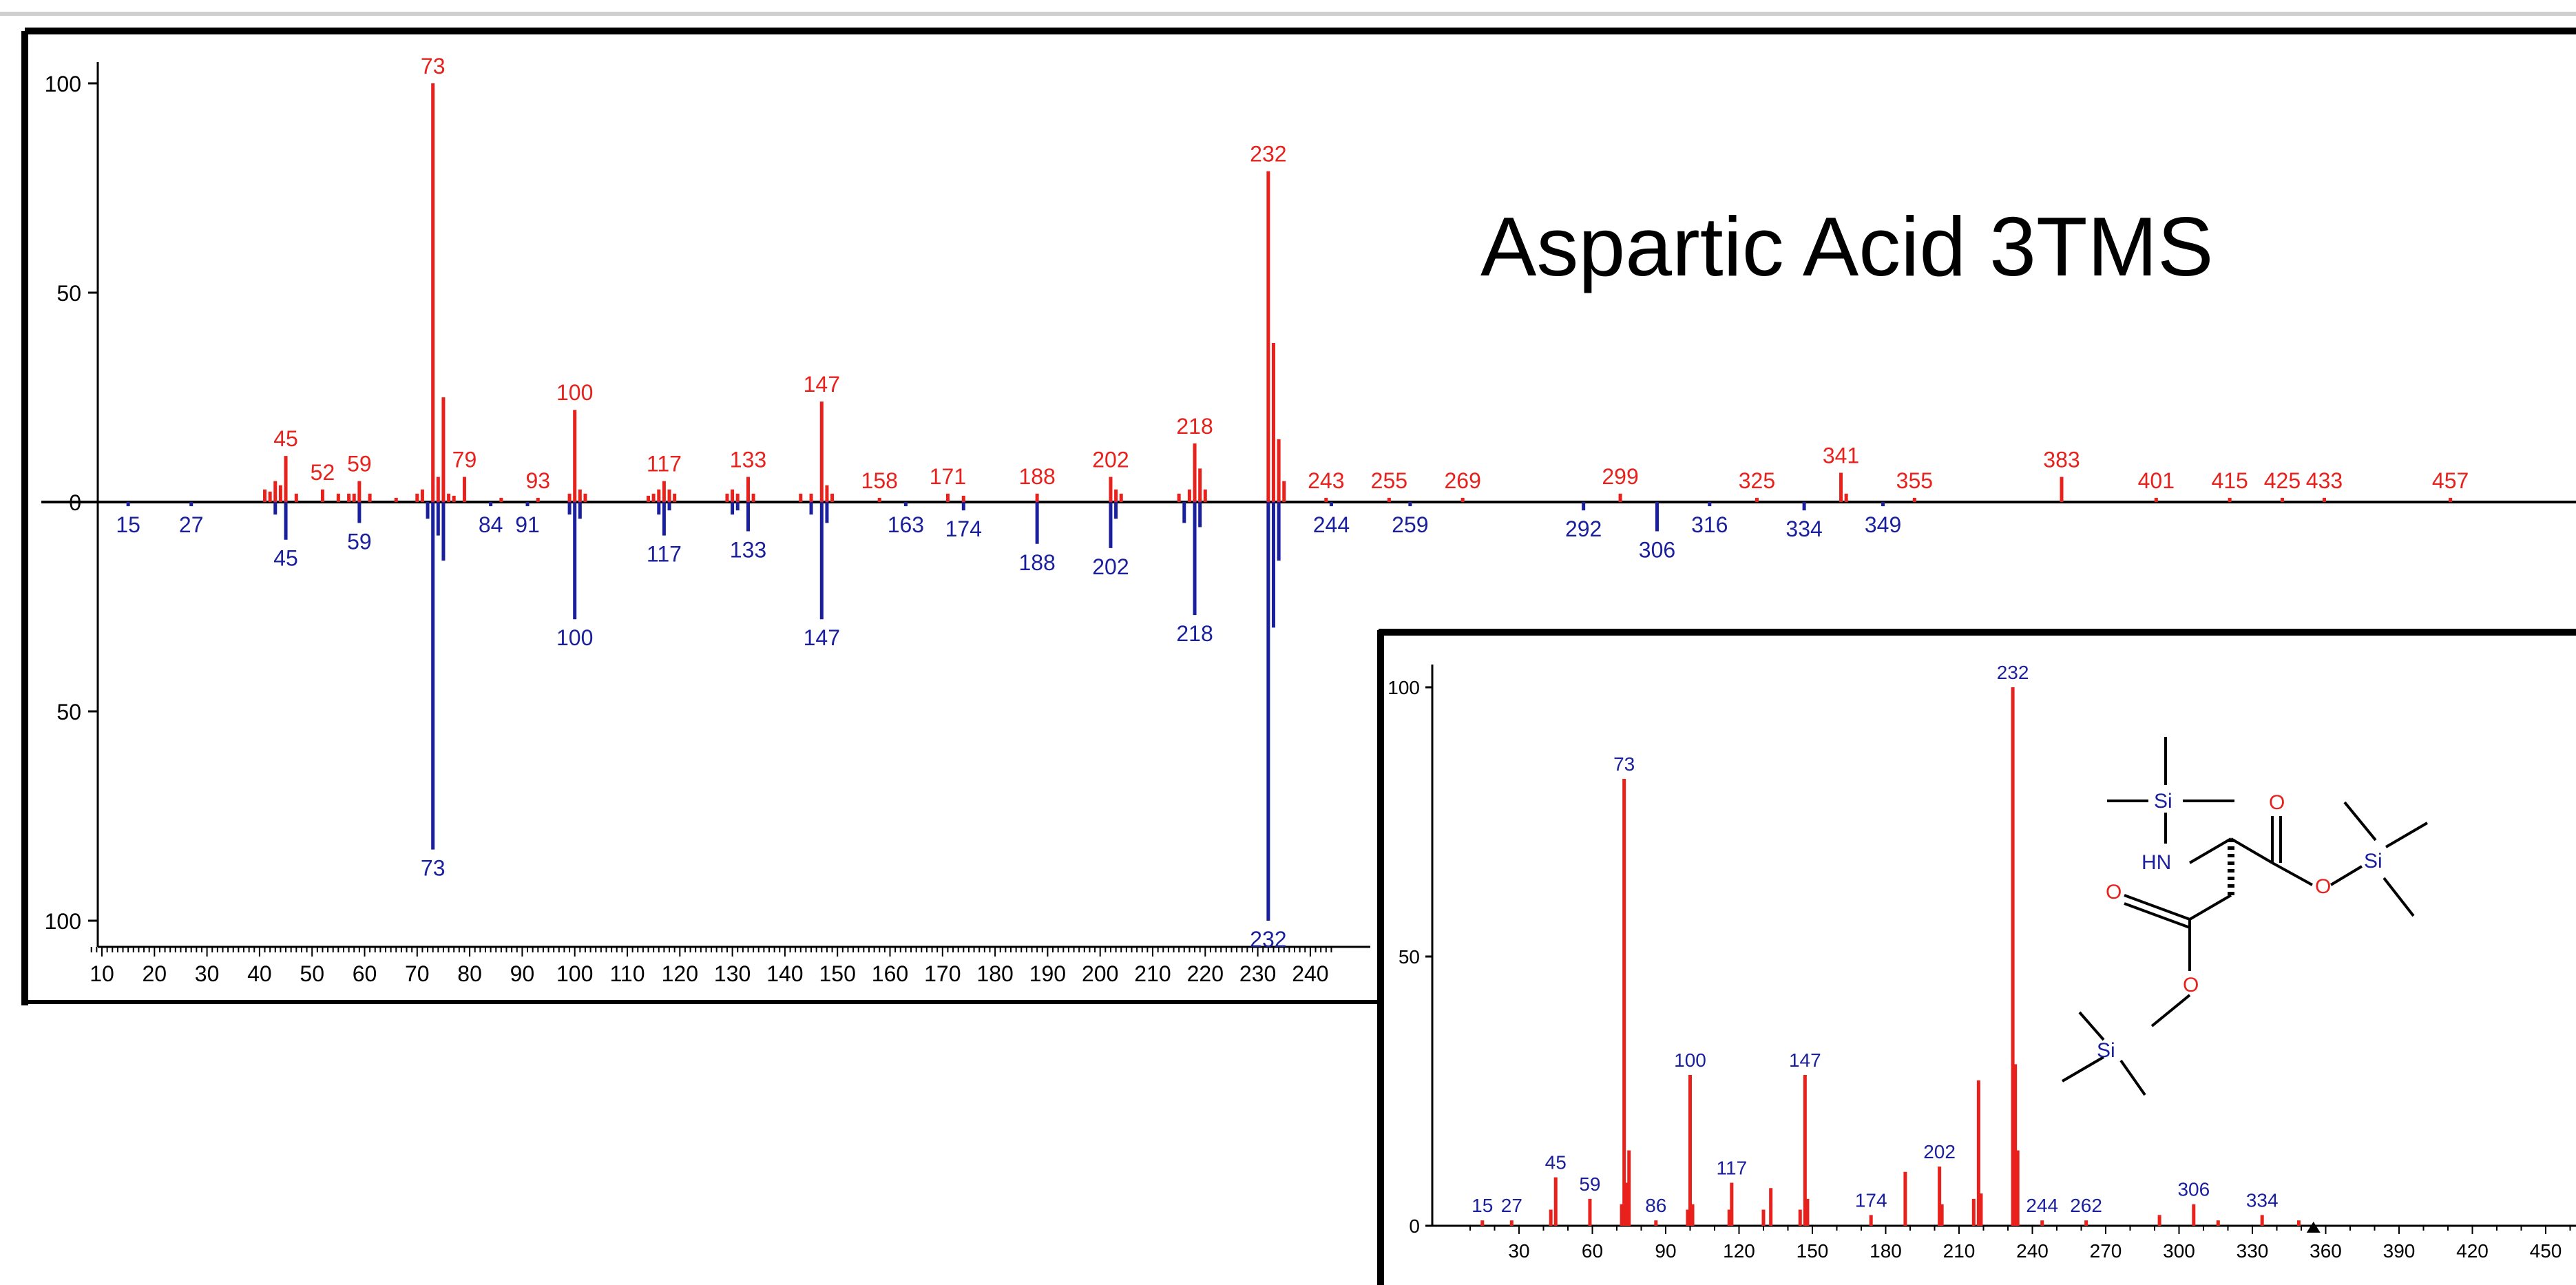 Image resolution: width=2576 pixels, height=1285 pixels. What do you see at coordinates (1462, 481) in the screenshot?
I see `peak-label: 269` at bounding box center [1462, 481].